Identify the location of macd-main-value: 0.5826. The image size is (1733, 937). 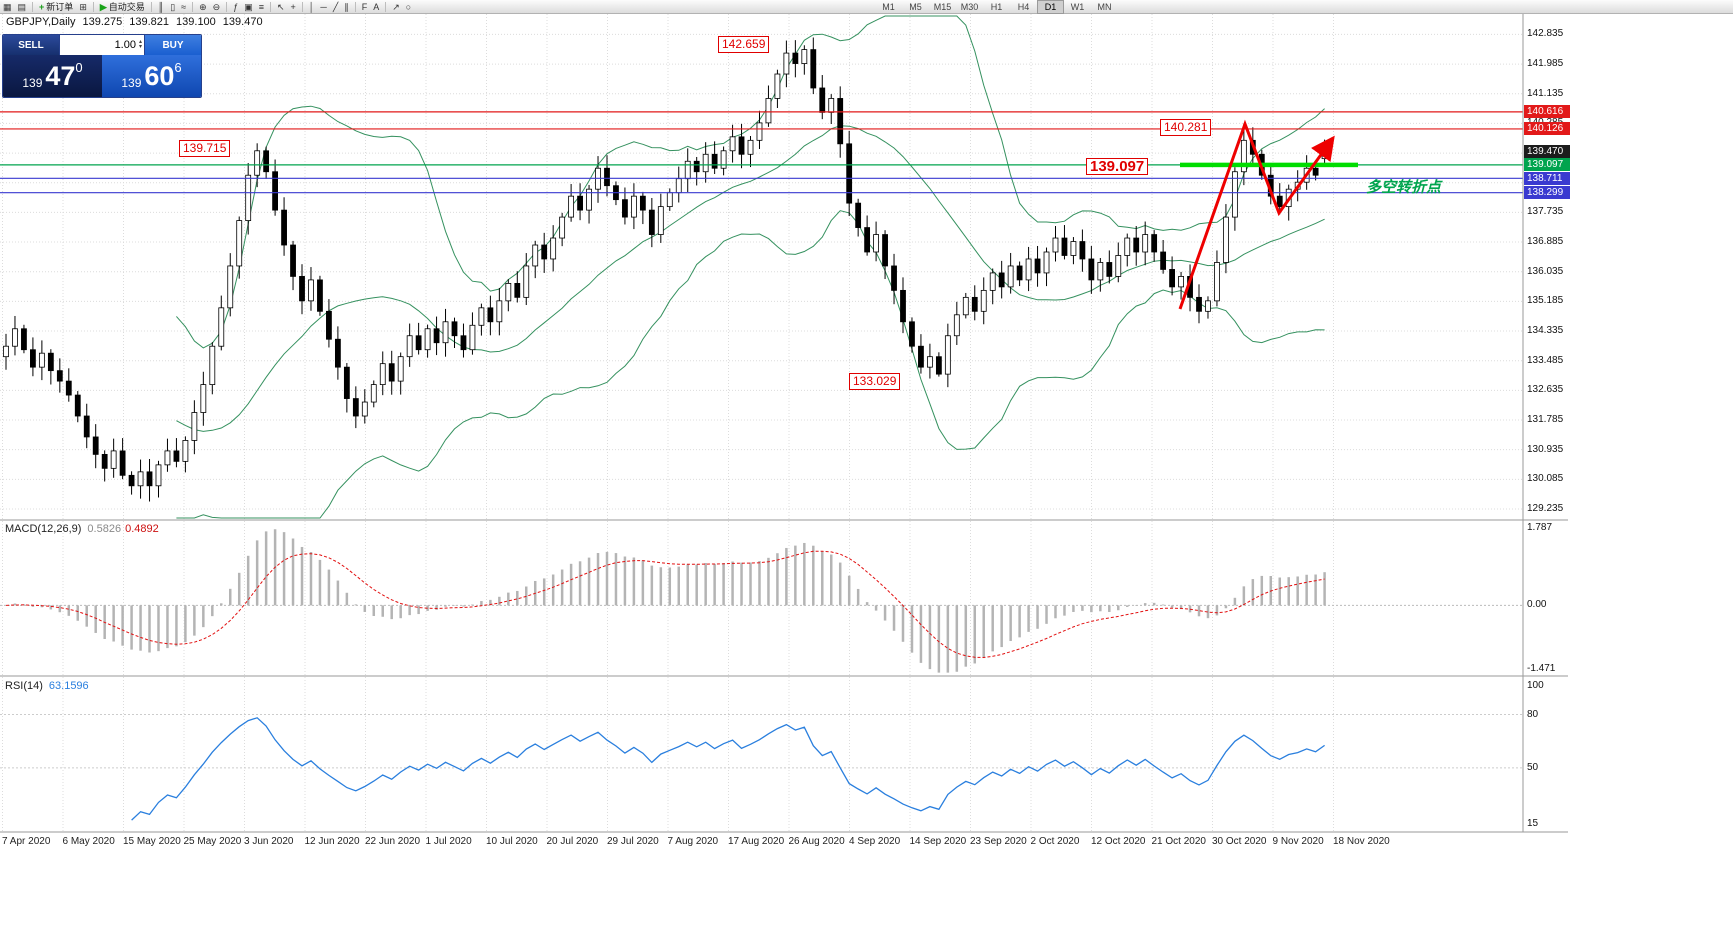
(104, 529).